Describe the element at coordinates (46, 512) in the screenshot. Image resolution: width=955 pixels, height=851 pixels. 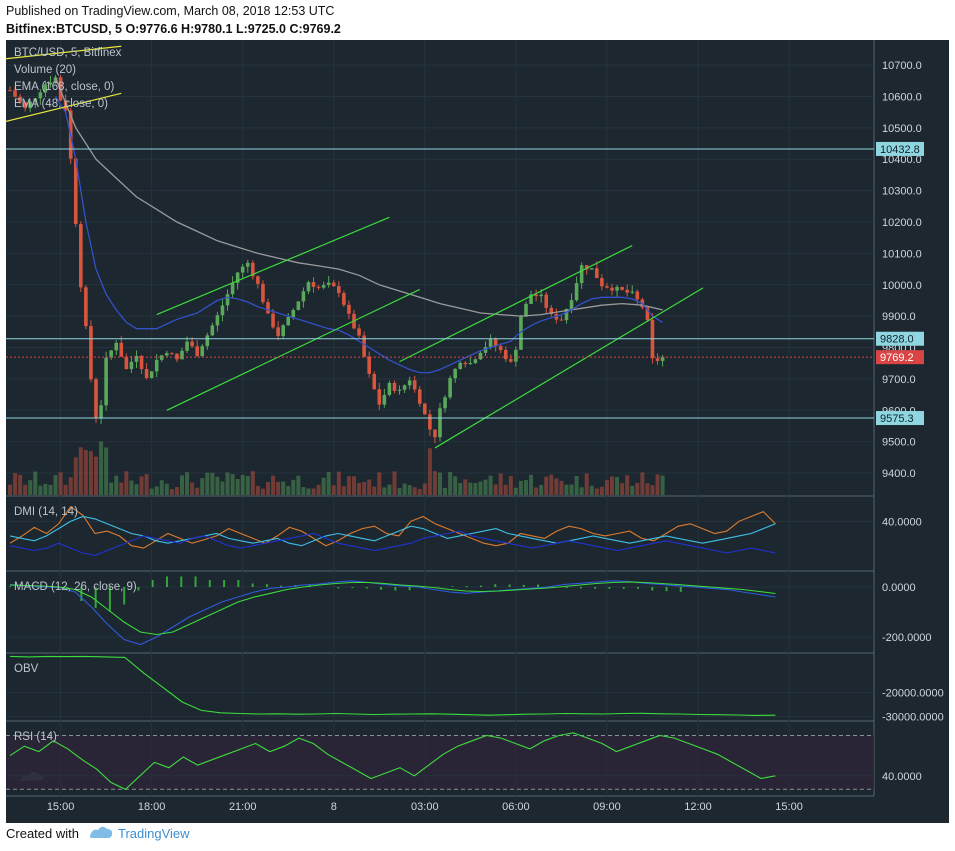
I see `indicator-title: DMI (14, 14)` at that location.